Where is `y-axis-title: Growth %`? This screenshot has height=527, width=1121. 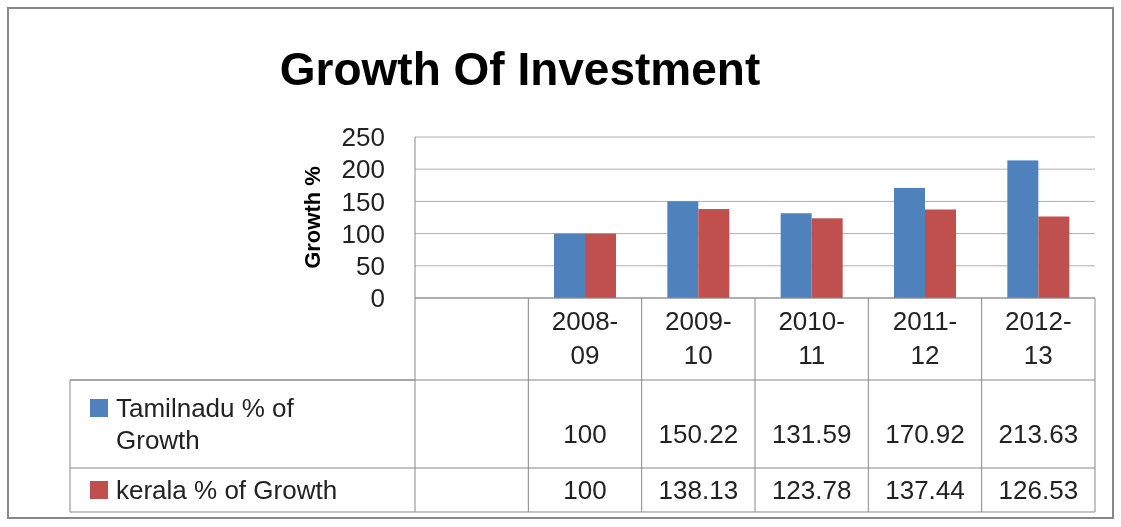
y-axis-title: Growth % is located at coordinates (312, 217).